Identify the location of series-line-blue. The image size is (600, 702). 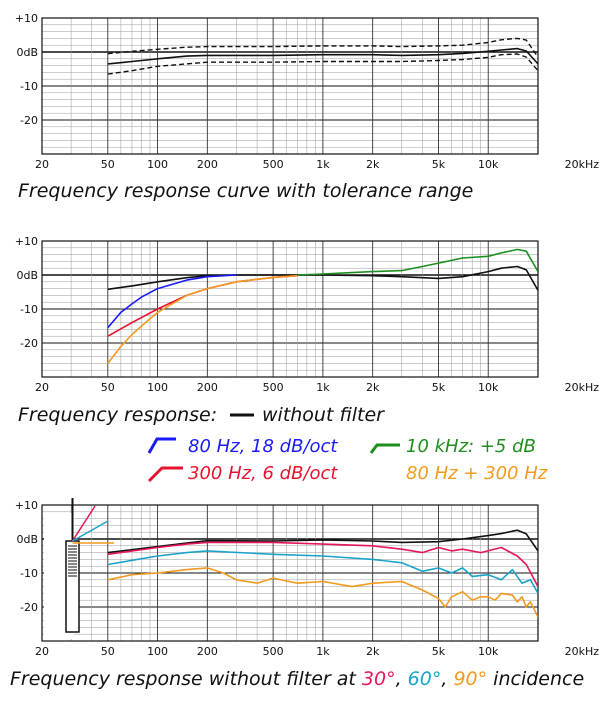
(172, 301).